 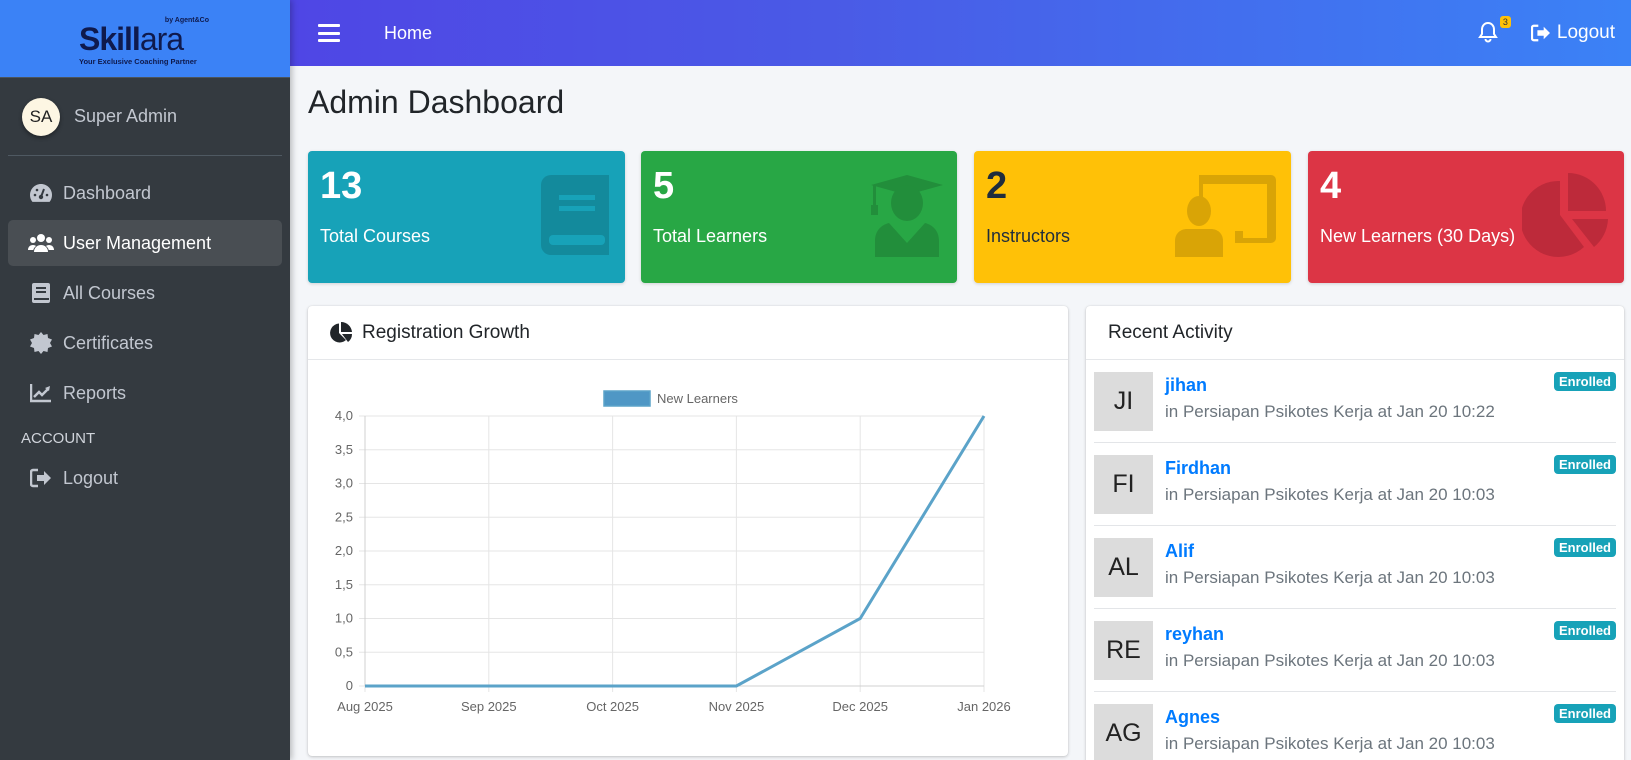 I want to click on svg-text: New Learners, so click(x=697, y=398).